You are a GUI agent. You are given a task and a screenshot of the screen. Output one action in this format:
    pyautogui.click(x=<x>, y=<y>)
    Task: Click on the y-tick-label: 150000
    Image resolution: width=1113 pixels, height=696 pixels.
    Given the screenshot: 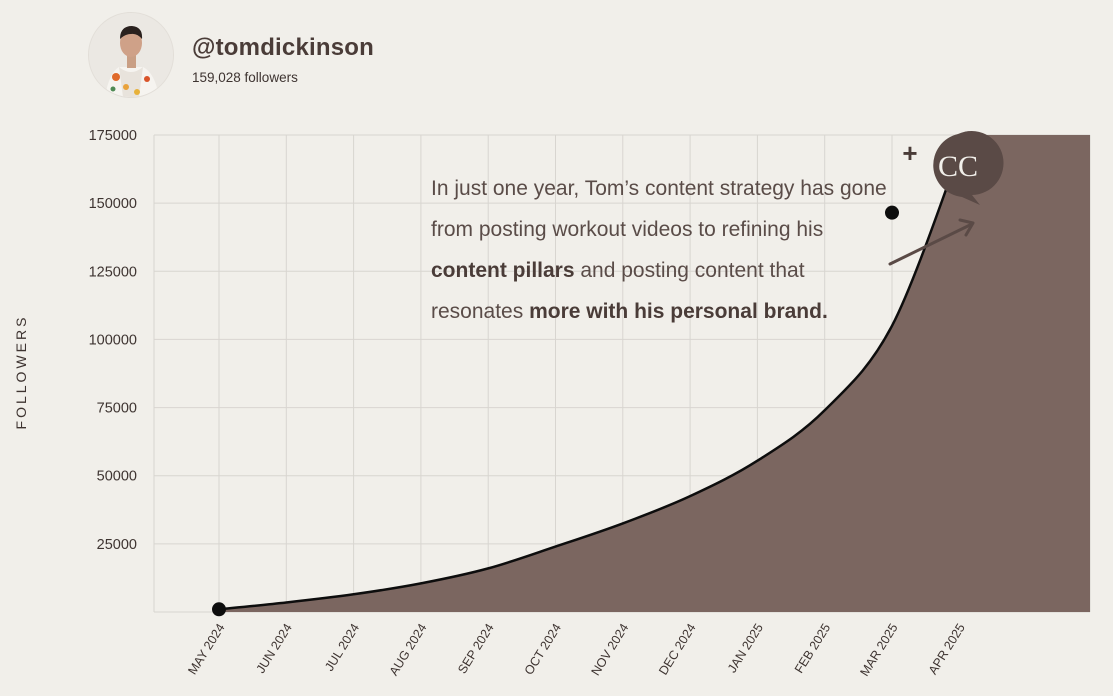 What is the action you would take?
    pyautogui.click(x=113, y=204)
    